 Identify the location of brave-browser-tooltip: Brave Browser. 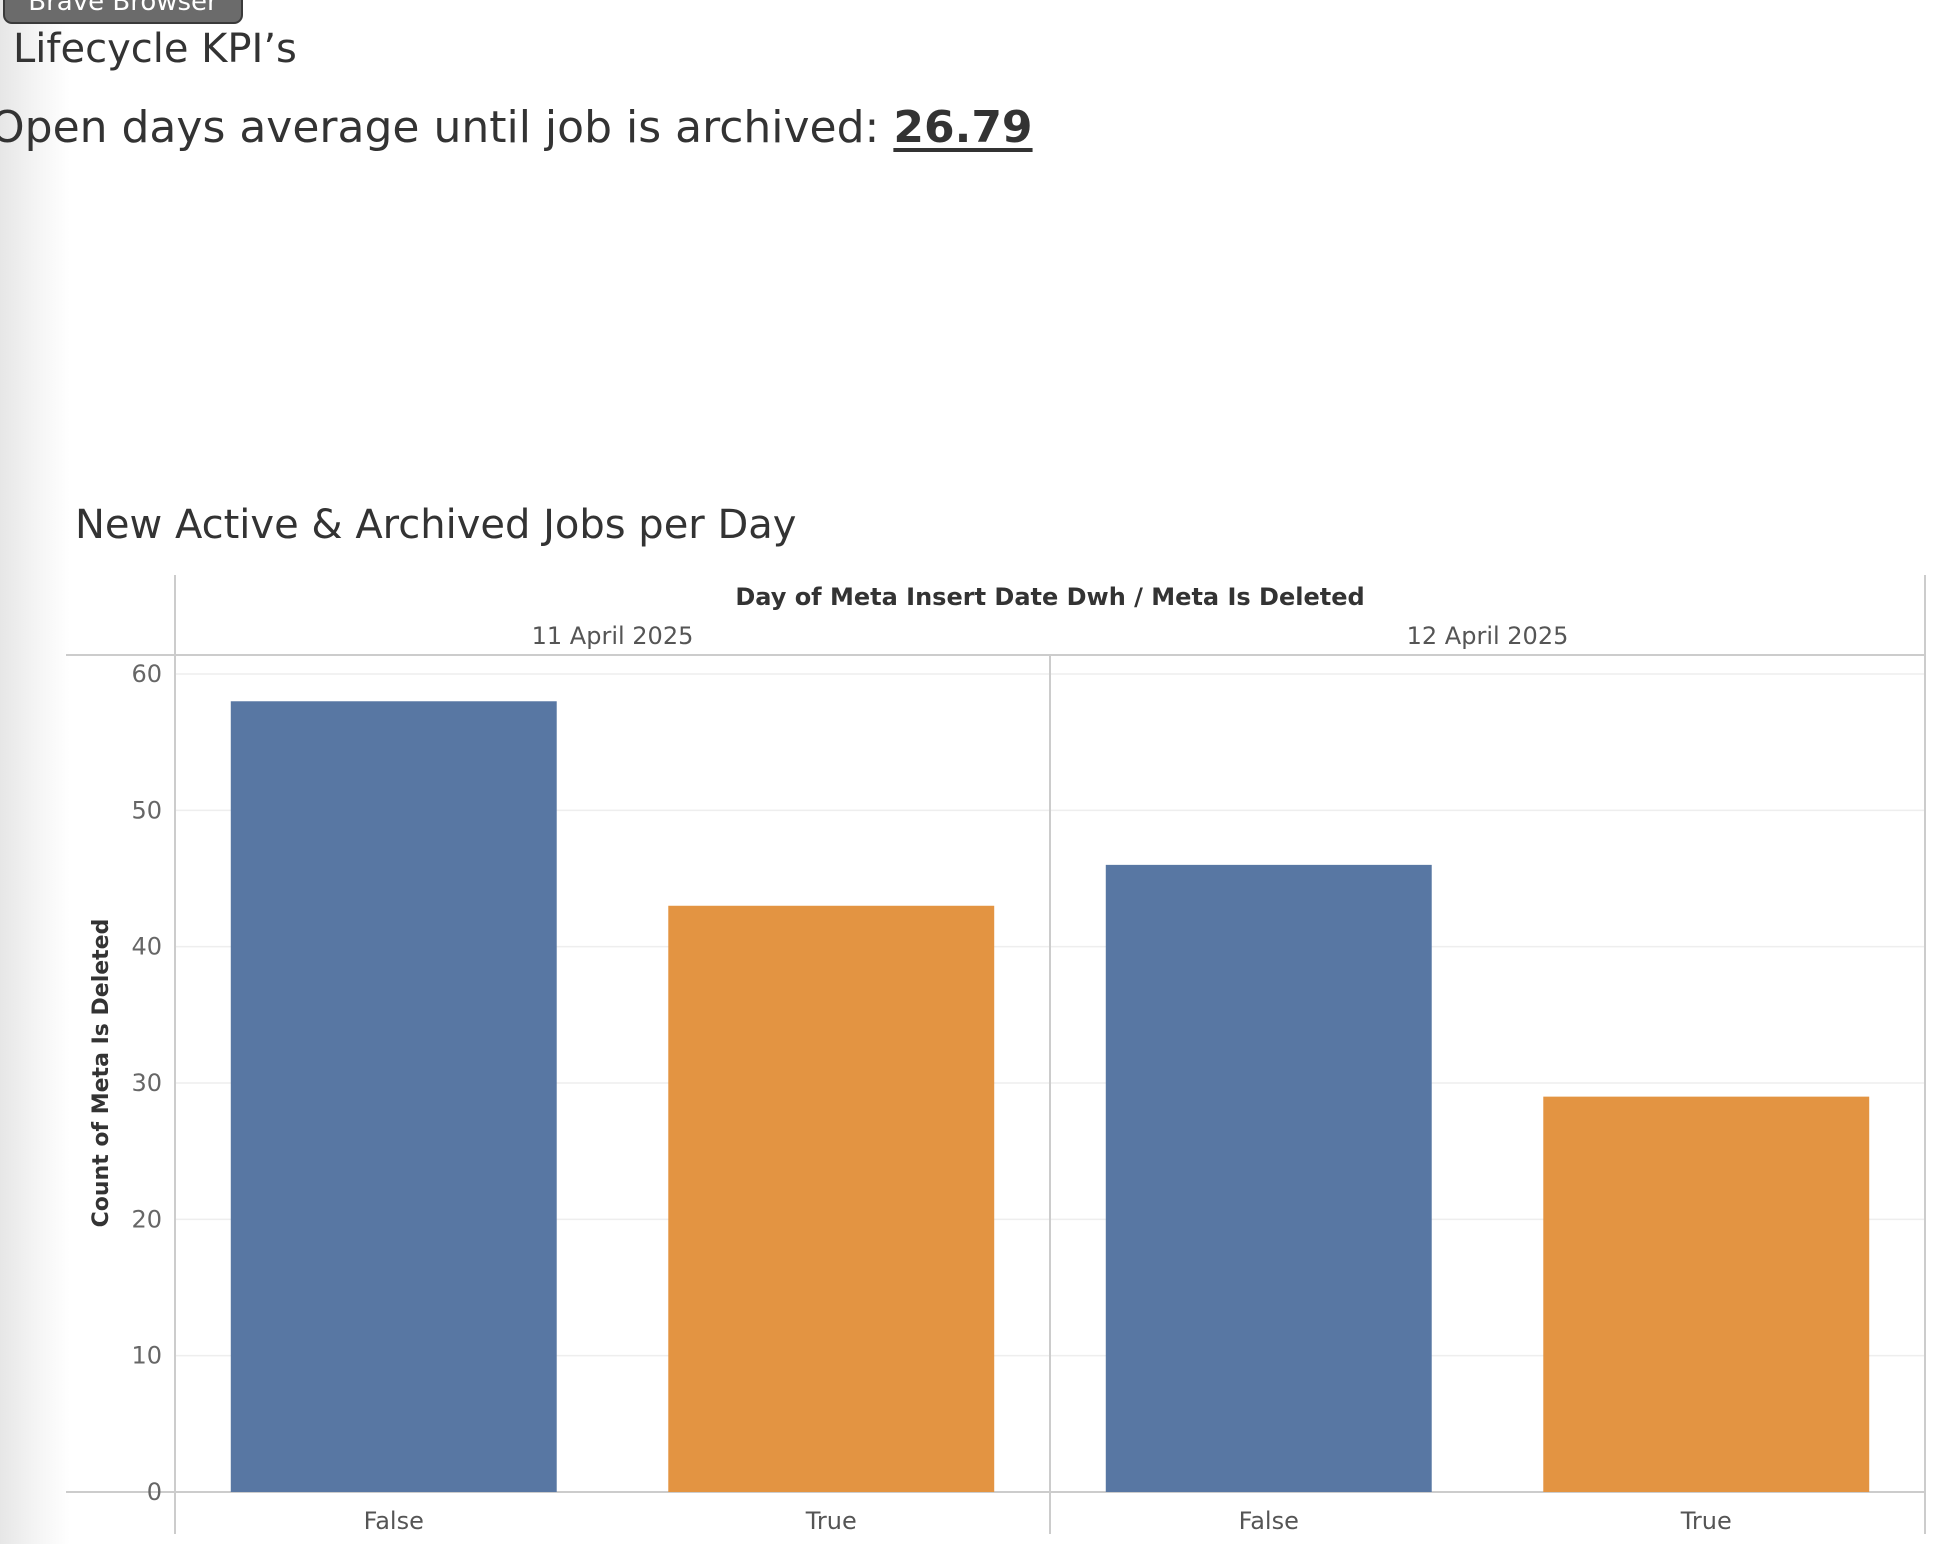
(123, 12).